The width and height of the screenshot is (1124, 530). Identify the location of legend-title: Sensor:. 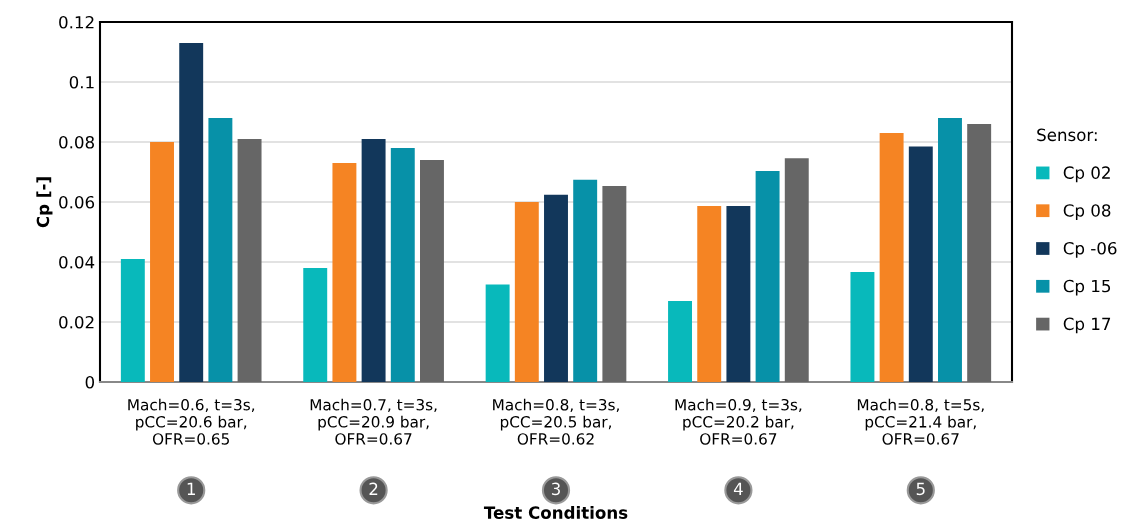
(1067, 135).